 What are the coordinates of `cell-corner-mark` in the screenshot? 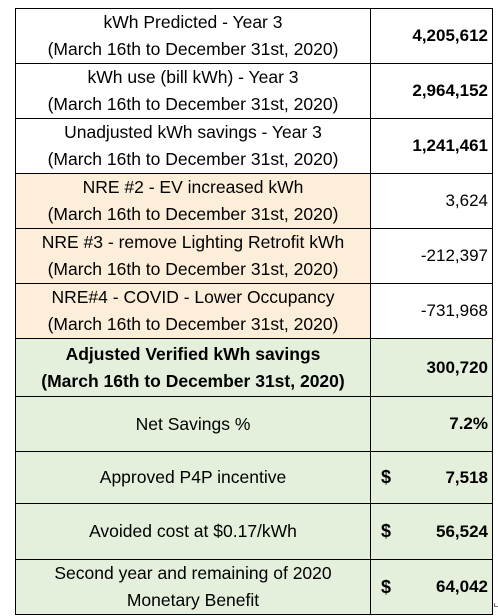 It's located at (496, 605).